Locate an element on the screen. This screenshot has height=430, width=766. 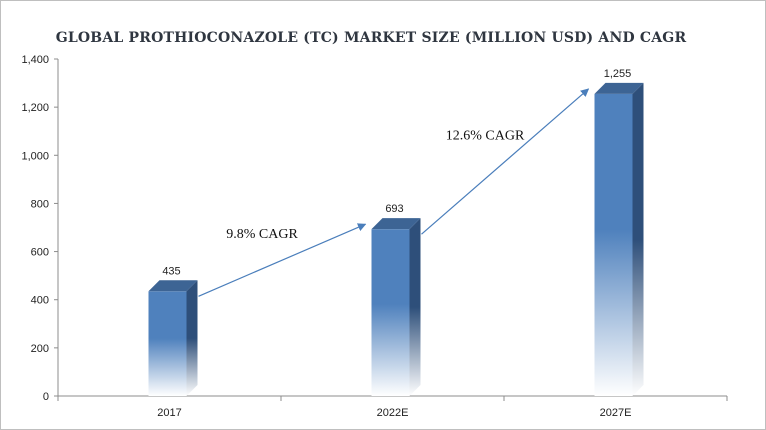
y-tick-label: 200 is located at coordinates (40, 349).